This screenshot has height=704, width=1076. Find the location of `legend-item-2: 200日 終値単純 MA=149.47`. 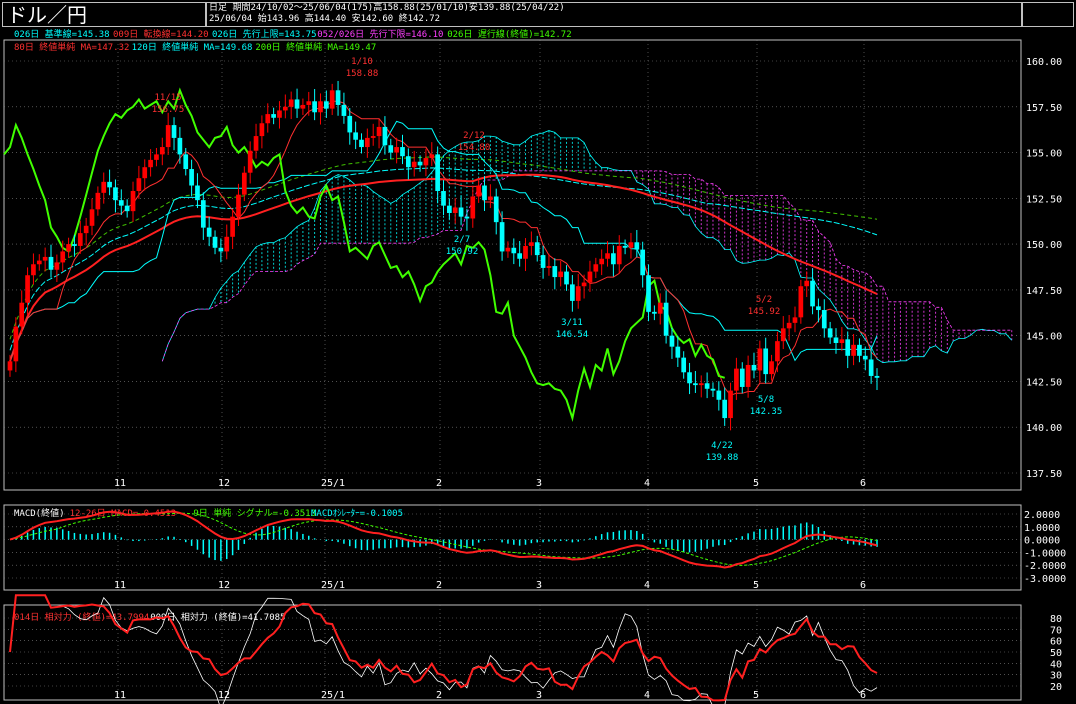

legend-item-2: 200日 終値単純 MA=149.47 is located at coordinates (315, 47).